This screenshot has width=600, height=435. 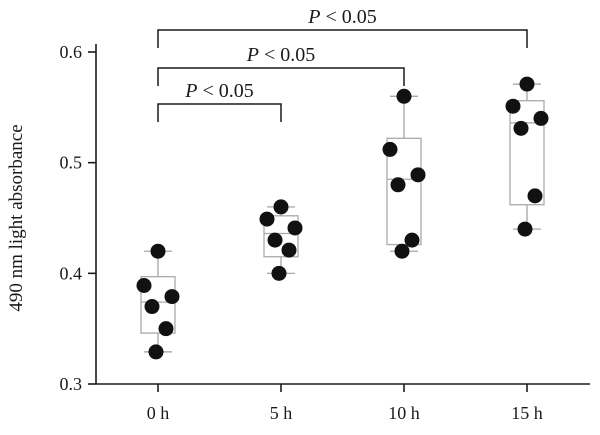 What do you see at coordinates (16, 217) in the screenshot?
I see `y-axis-label: 490 nm light absorbance` at bounding box center [16, 217].